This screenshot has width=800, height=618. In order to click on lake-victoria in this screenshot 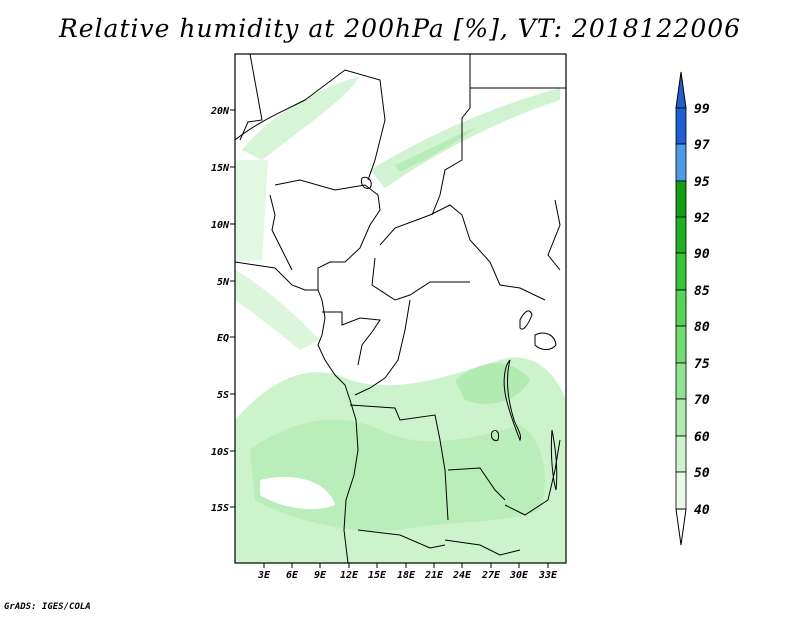, I will do `click(545, 341)`.